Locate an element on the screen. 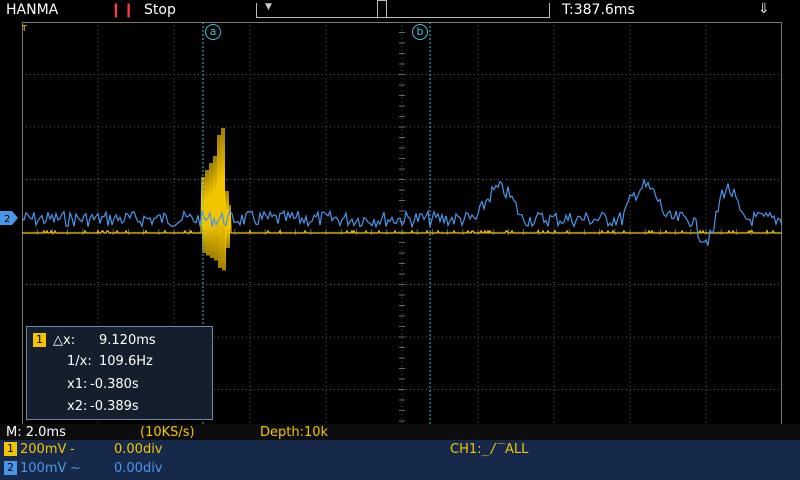 The image size is (800, 480). channel2-trace is located at coordinates (402, 211).